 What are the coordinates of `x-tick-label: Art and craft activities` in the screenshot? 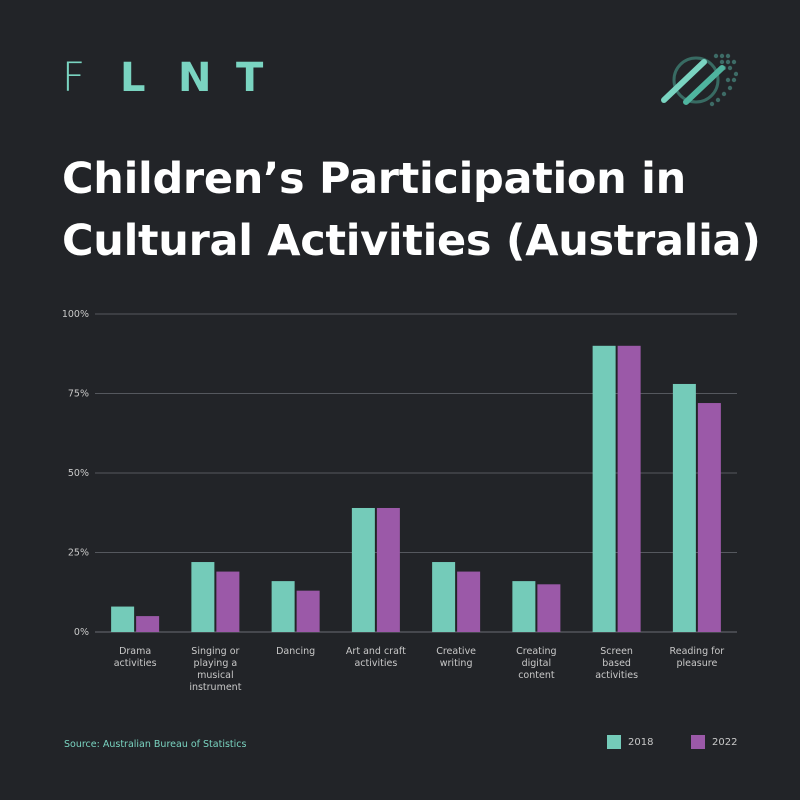 It's located at (376, 657).